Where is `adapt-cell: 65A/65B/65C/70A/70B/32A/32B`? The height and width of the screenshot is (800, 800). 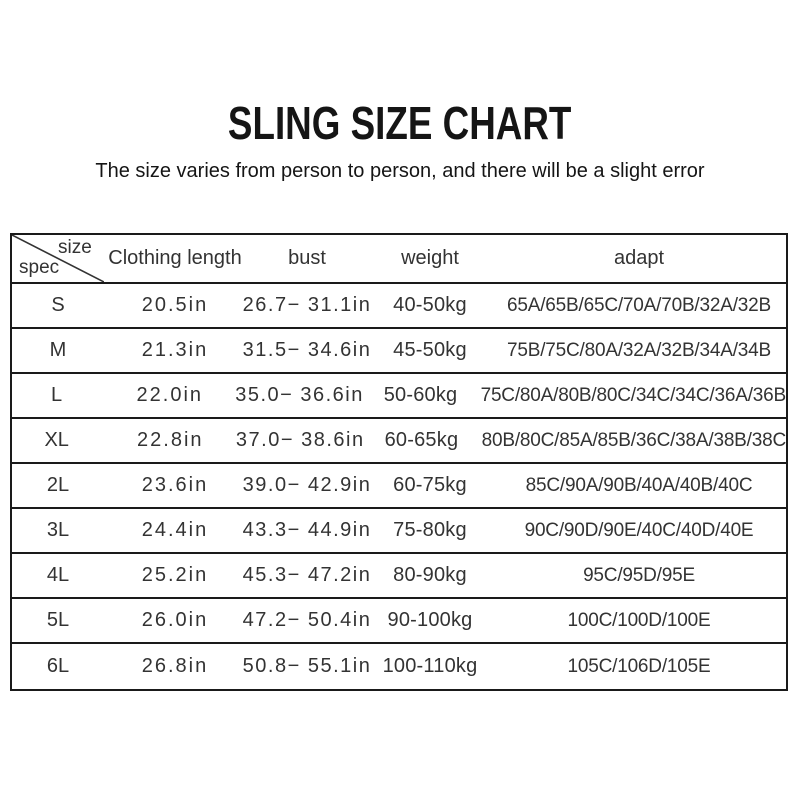
adapt-cell: 65A/65B/65C/70A/70B/32A/32B is located at coordinates (639, 305).